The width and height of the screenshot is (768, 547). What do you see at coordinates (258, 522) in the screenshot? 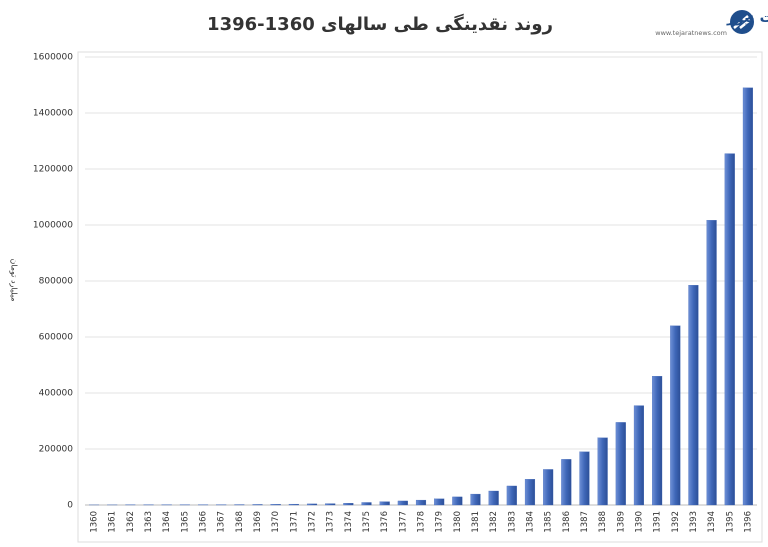
I see `x-tick-label: 1369` at bounding box center [258, 522].